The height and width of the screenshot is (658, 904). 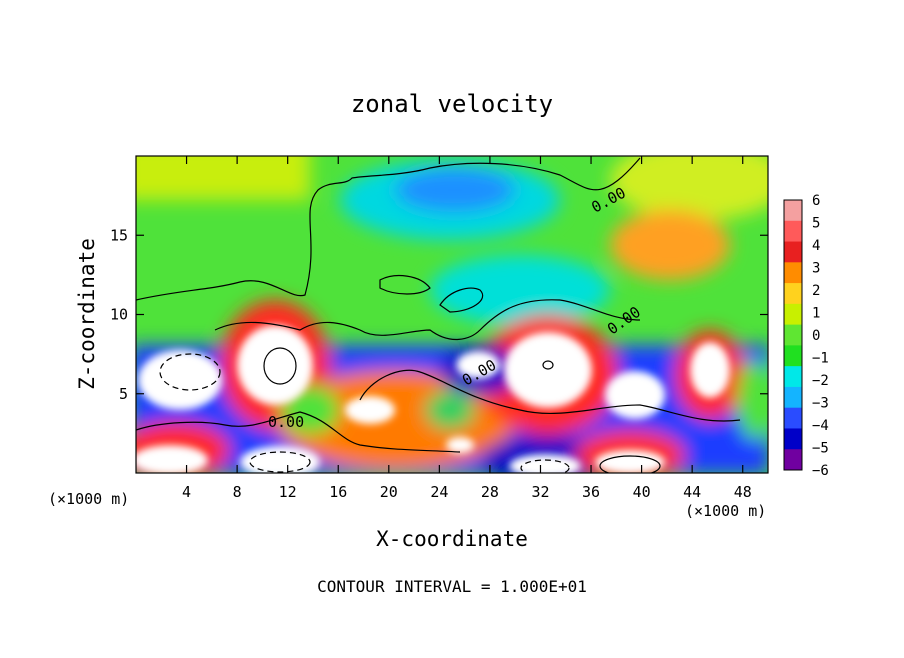 What do you see at coordinates (490, 492) in the screenshot?
I see `x-tick-label: 28` at bounding box center [490, 492].